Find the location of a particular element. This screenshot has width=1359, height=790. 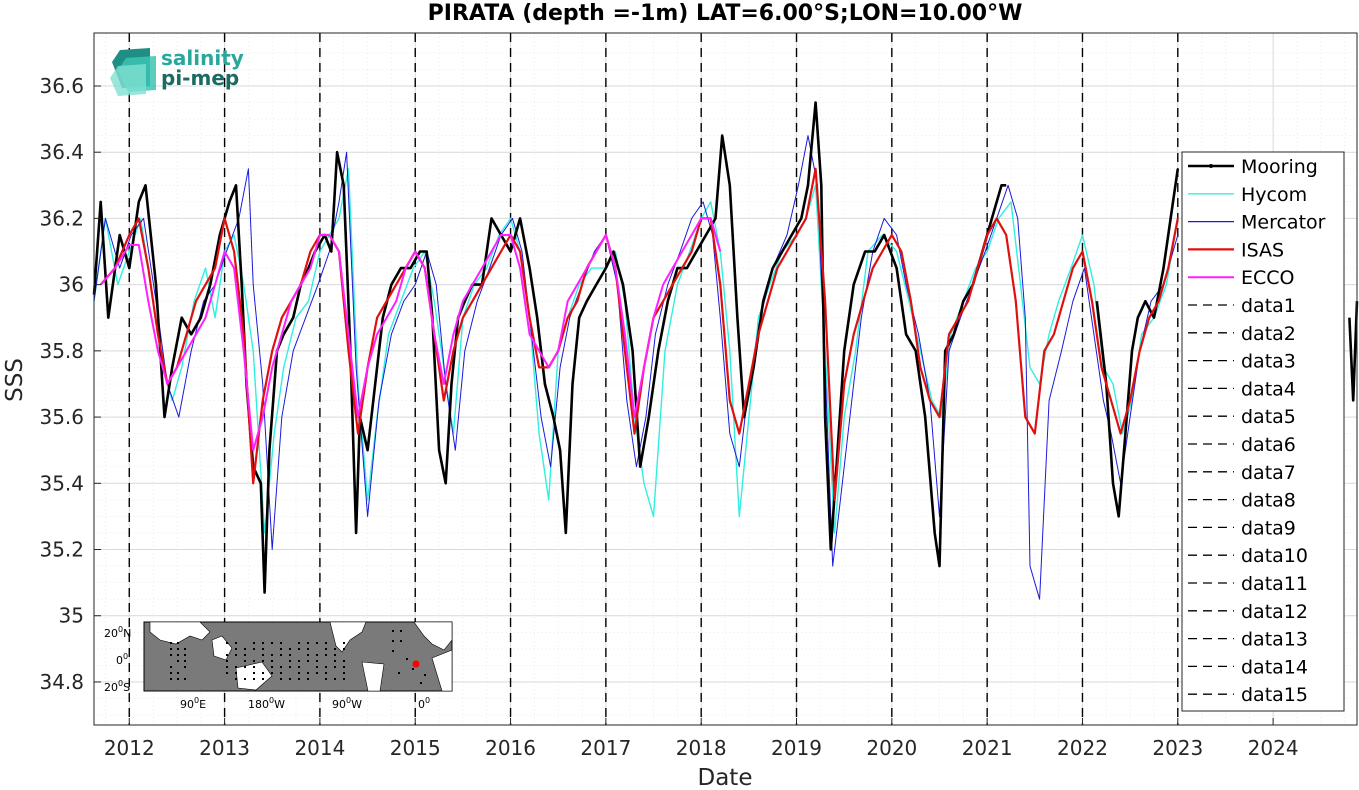

logo-waves-icon is located at coordinates (133, 72).